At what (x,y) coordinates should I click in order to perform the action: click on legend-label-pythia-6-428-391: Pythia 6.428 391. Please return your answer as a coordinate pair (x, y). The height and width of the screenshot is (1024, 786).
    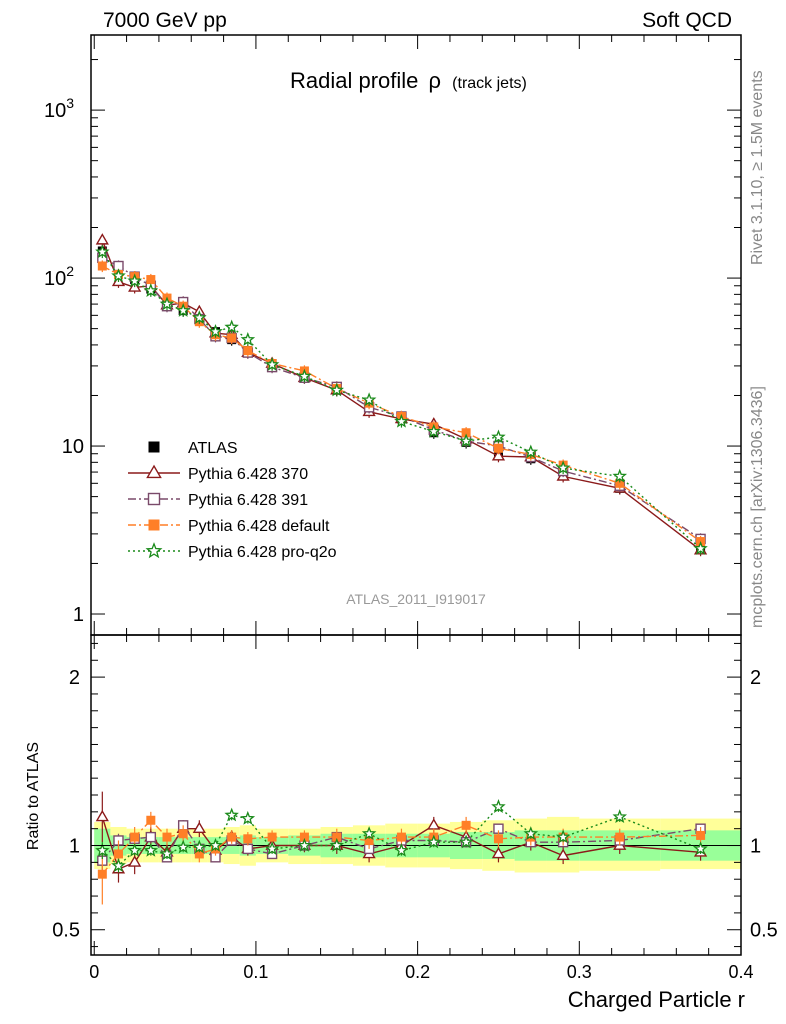
    Looking at the image, I should click on (248, 500).